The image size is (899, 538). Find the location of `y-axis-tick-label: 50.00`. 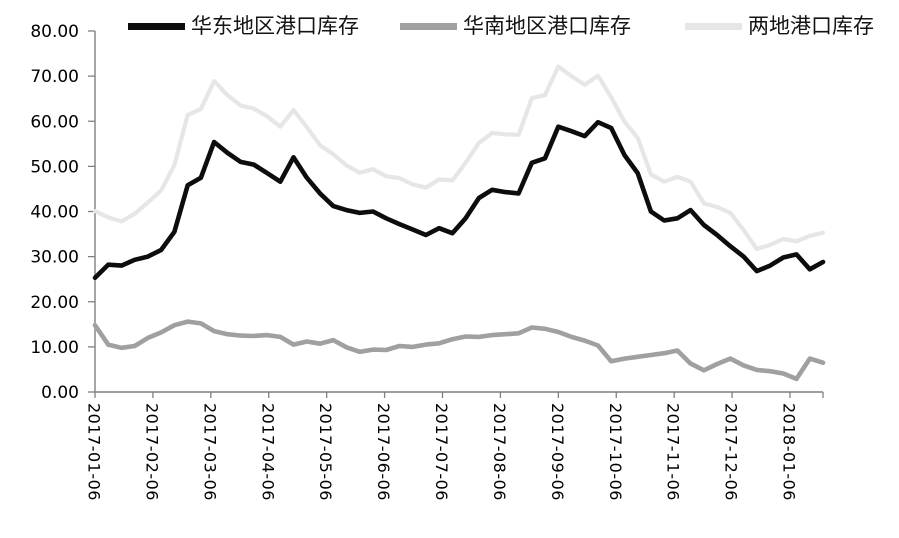

y-axis-tick-label: 50.00 is located at coordinates (54, 167).